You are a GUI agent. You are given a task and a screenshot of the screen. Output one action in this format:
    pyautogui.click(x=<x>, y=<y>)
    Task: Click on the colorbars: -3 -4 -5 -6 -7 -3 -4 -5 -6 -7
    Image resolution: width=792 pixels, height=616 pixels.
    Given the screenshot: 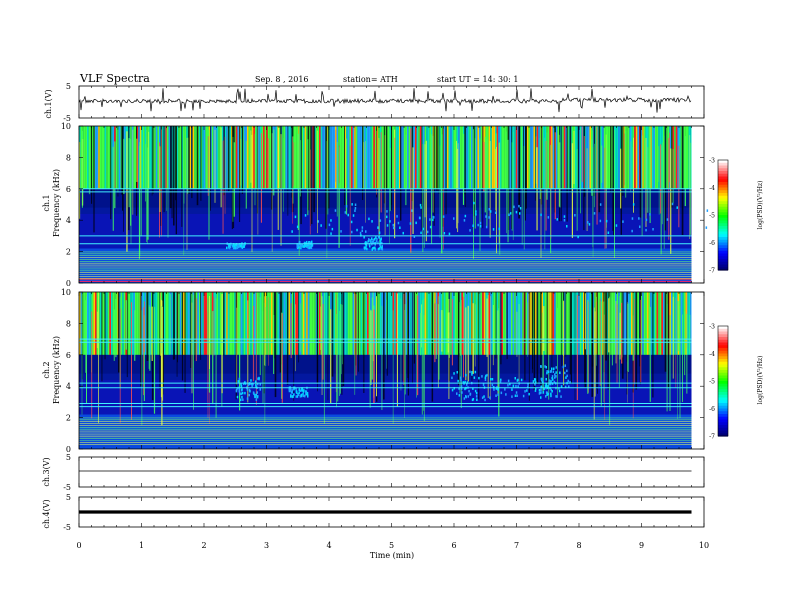 What is the action you would take?
    pyautogui.click(x=719, y=299)
    